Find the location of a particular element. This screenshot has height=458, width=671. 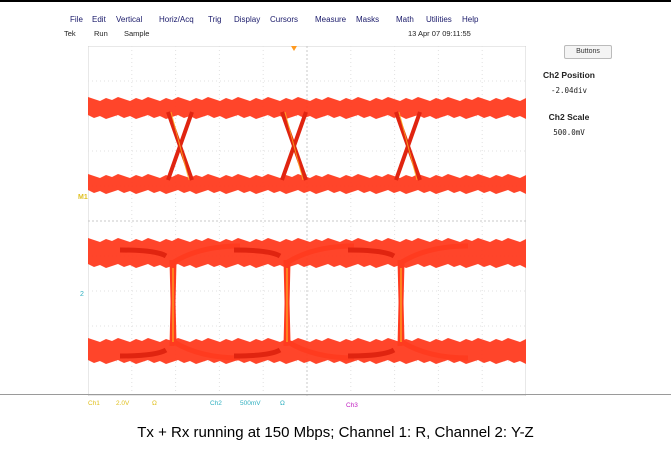

acquisition-mode: Sample is located at coordinates (137, 33).